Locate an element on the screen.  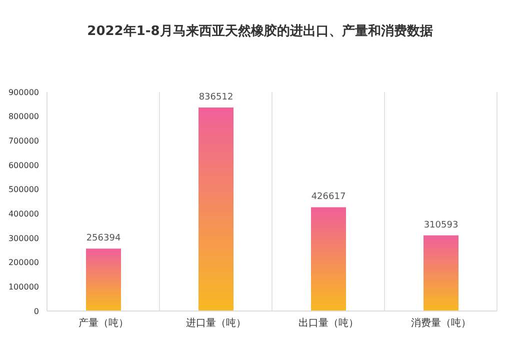
x-tick-label: 出口量（吨） is located at coordinates (328, 323).